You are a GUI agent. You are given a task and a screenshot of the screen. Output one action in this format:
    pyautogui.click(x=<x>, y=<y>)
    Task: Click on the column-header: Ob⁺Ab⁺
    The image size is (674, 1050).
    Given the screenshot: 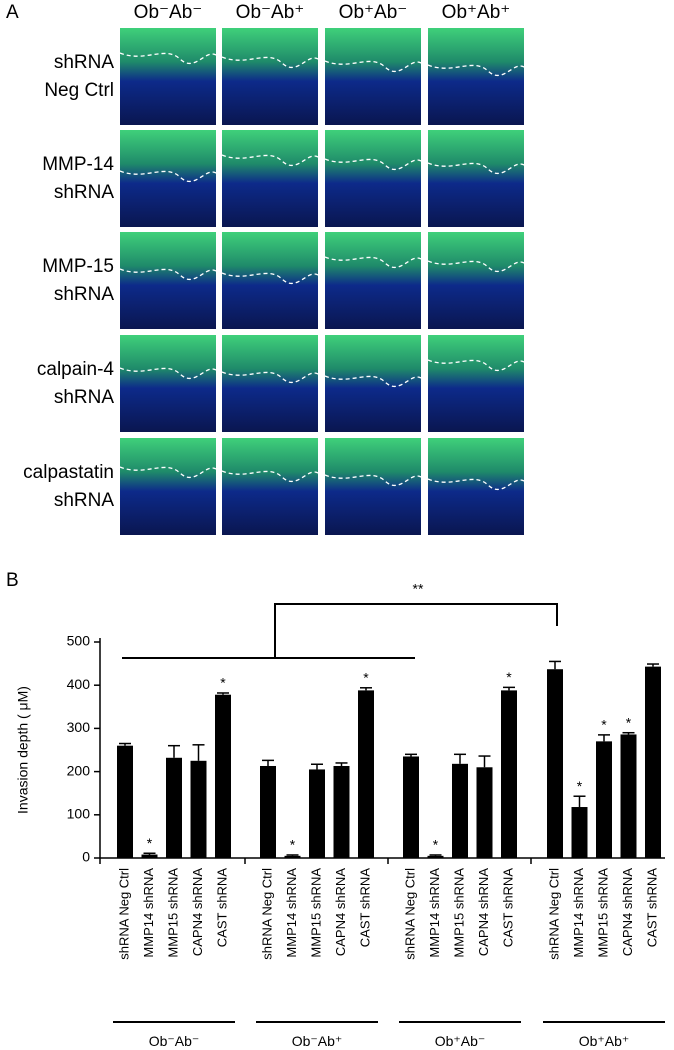 What is the action you would take?
    pyautogui.click(x=476, y=12)
    